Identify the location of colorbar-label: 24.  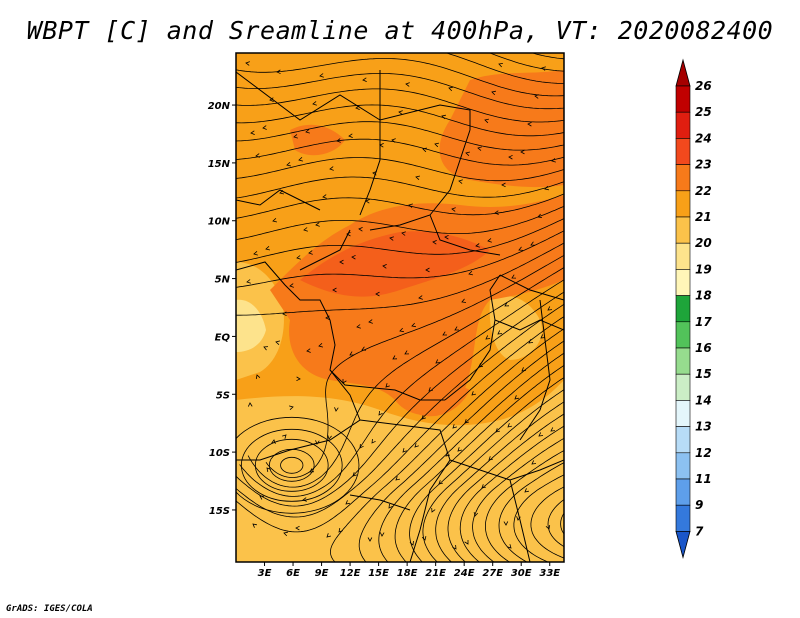
(703, 138).